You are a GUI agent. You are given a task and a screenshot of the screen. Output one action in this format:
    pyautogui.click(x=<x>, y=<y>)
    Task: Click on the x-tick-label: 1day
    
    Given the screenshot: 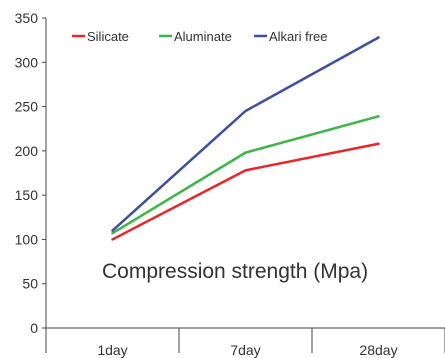 What is the action you would take?
    pyautogui.click(x=112, y=350)
    